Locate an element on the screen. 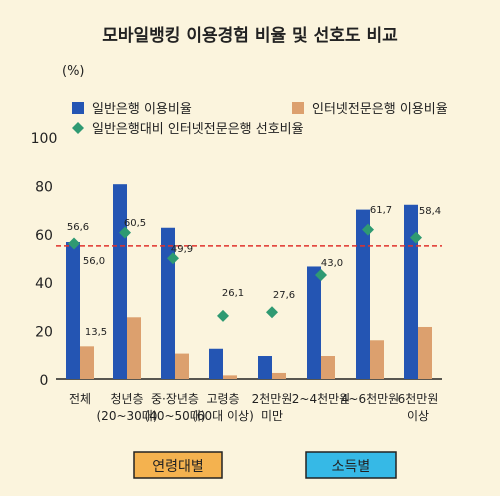 The height and width of the screenshot is (496, 500). data-label-internet: 13,5 is located at coordinates (96, 332).